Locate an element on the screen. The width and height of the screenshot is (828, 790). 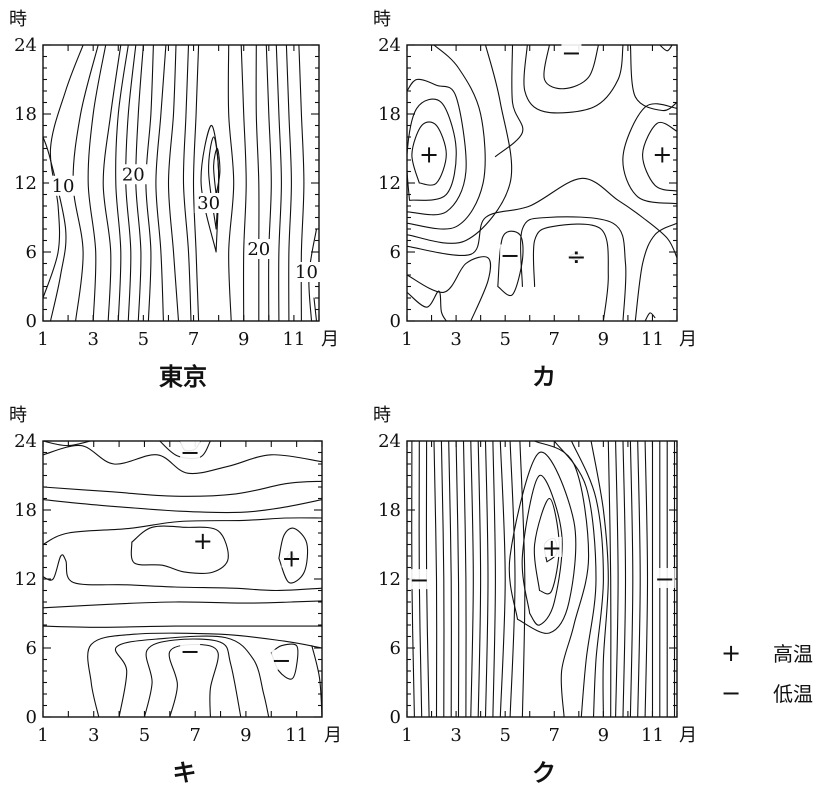
low-temp-marker: ÷ is located at coordinates (576, 257).